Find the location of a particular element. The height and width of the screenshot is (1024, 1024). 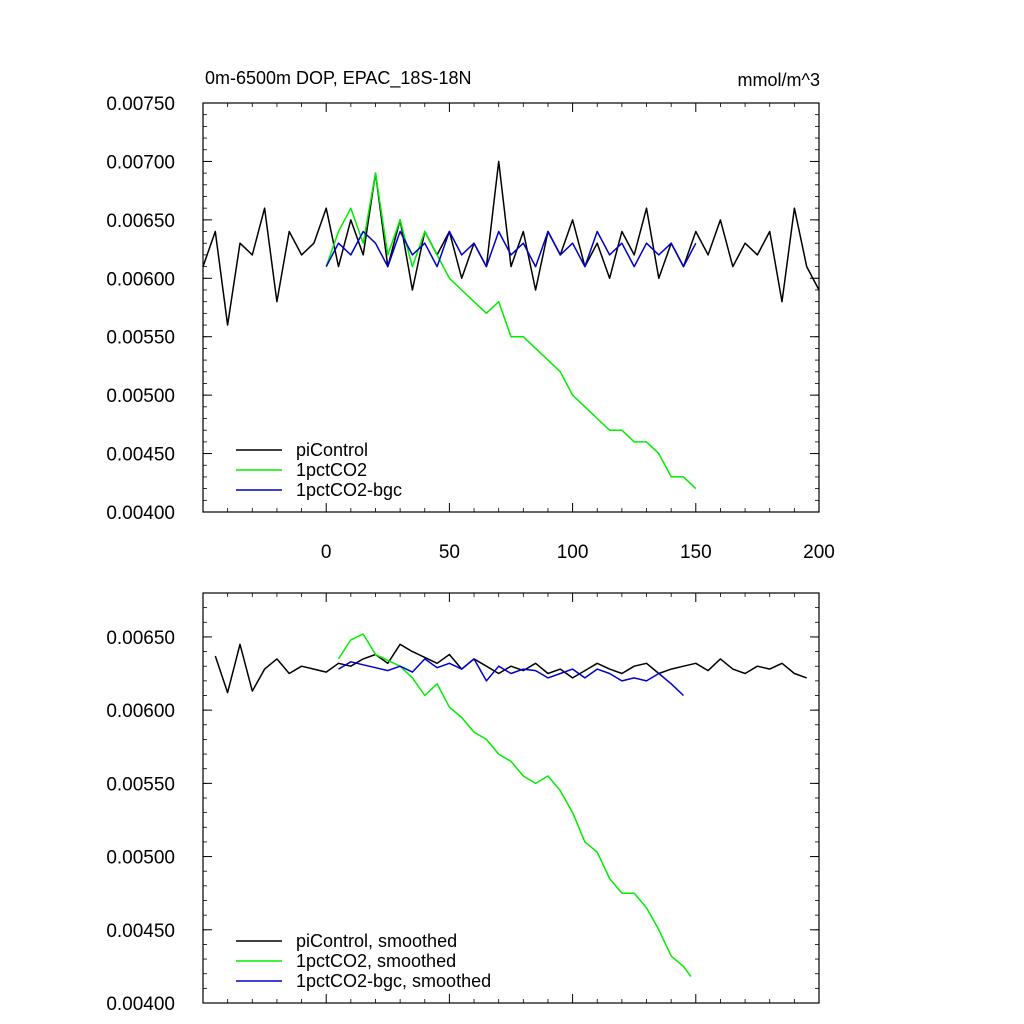

top-y-tick-label: 0.00650 is located at coordinates (140, 221).